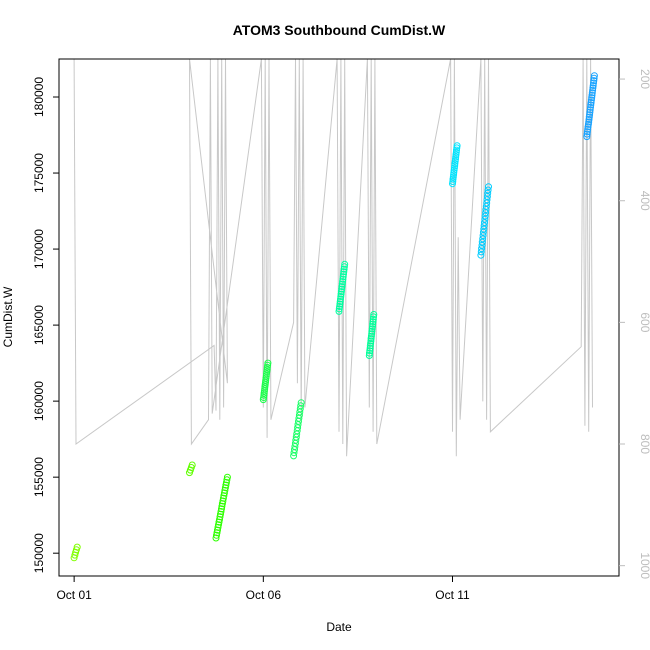  Describe the element at coordinates (644, 444) in the screenshot. I see `y2-tick-label: 800` at that location.